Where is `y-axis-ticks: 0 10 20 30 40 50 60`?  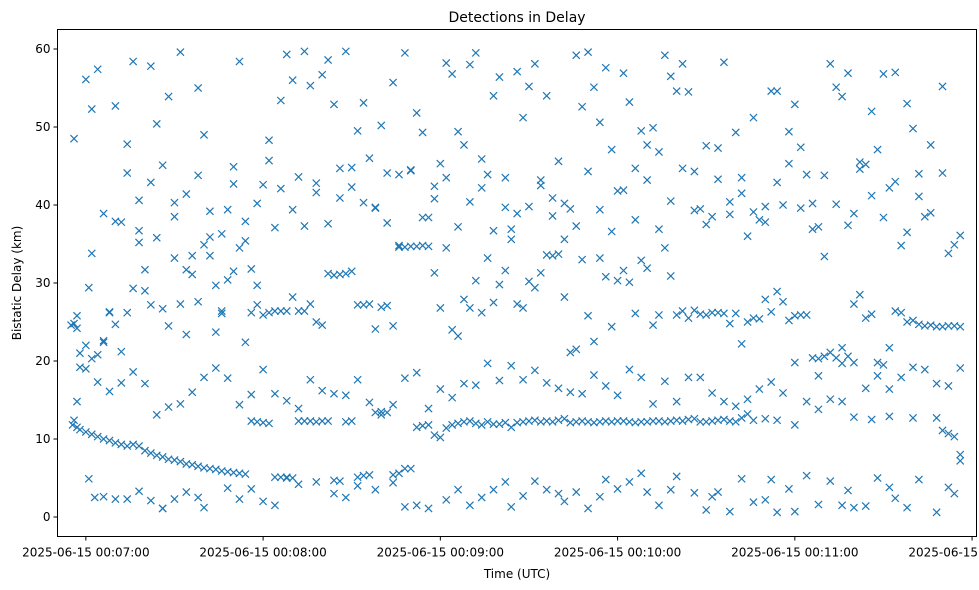
y-axis-ticks: 0 10 20 30 40 50 60 is located at coordinates (46, 283).